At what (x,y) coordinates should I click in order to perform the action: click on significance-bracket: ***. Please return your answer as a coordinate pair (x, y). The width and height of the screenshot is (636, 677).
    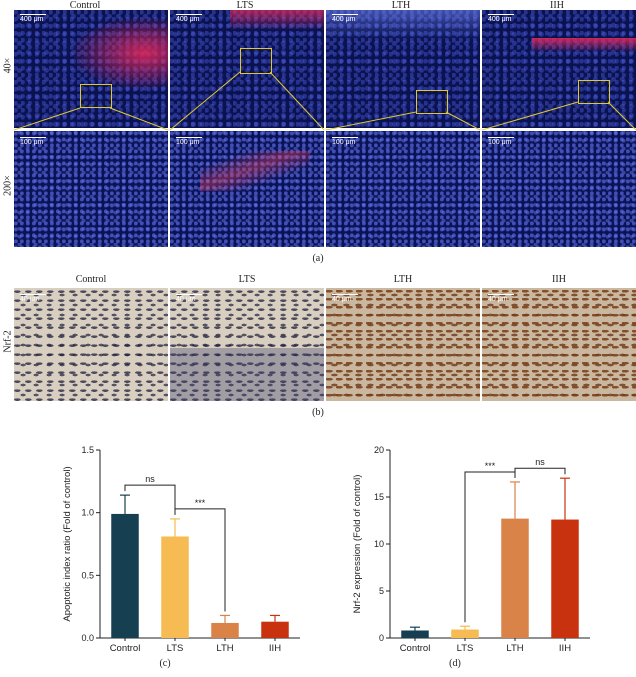
    Looking at the image, I should click on (200, 555).